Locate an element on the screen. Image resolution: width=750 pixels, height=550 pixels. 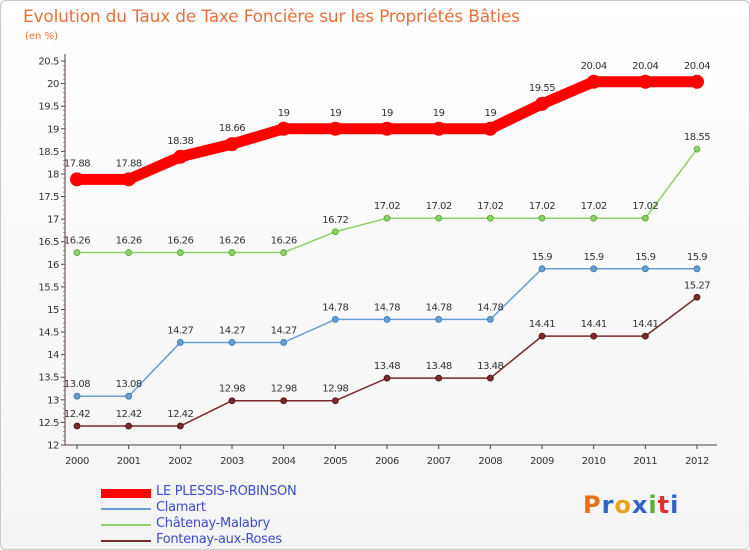
x-tick-label: 2011 is located at coordinates (645, 461).